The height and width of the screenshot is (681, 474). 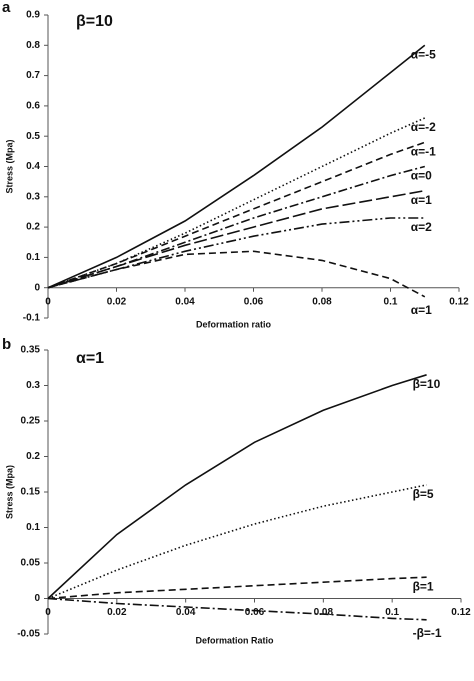 I want to click on y-tick-label: -0.05, so click(x=28, y=634).